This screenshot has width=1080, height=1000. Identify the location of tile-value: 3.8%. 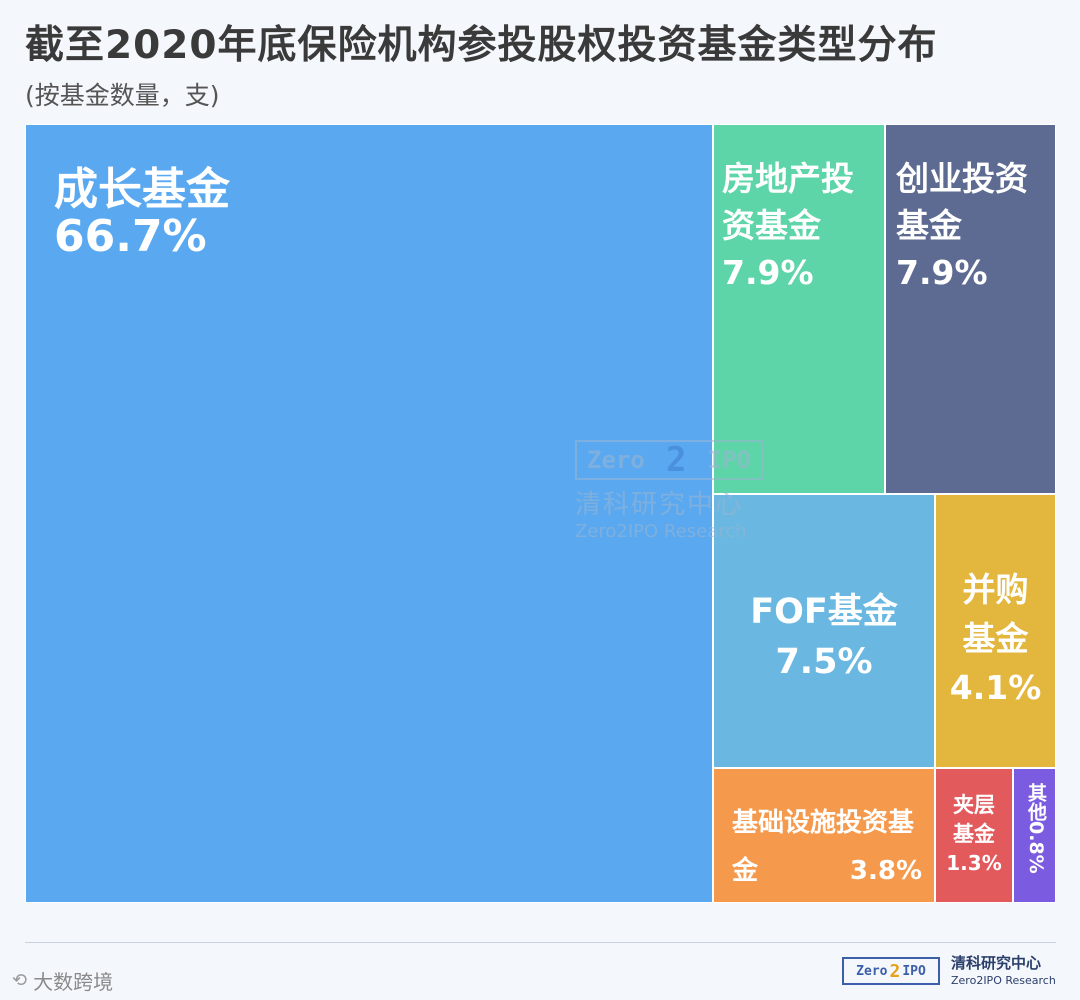
(885, 871).